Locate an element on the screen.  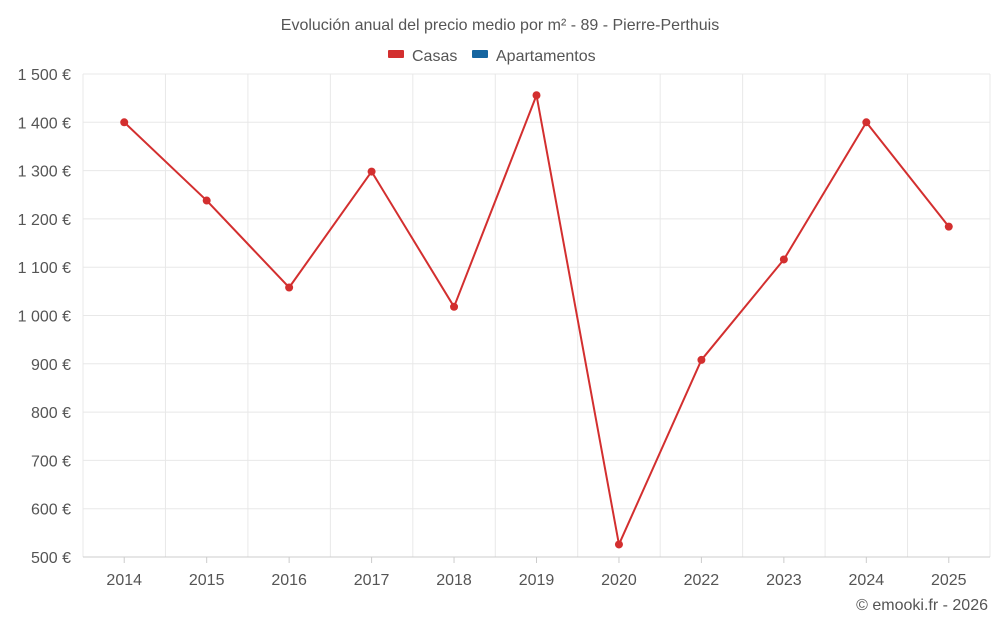
y-tick-label: 600 € is located at coordinates (51, 510).